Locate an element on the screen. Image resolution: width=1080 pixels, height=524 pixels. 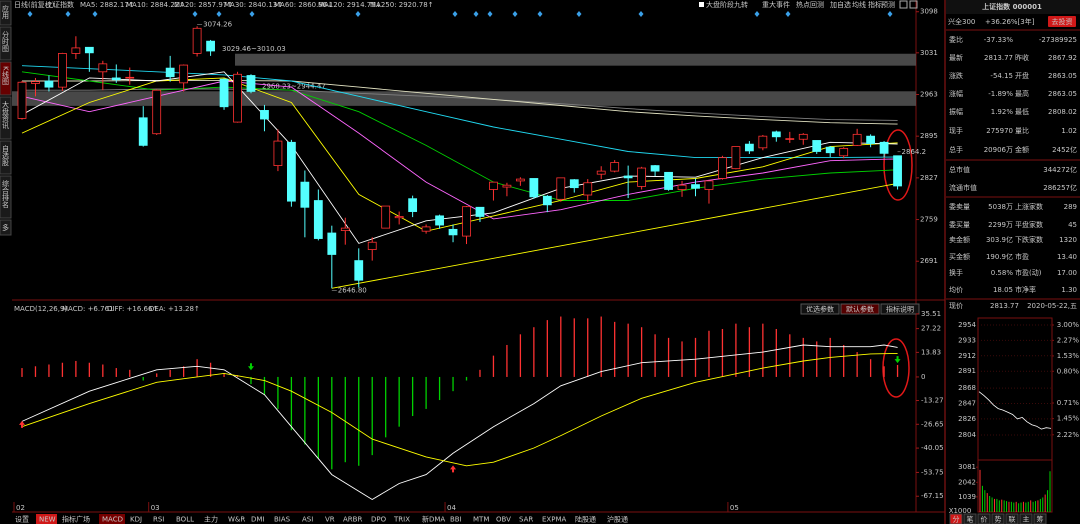
side-tab-label: 综合排名 is located at coordinates (6, 194).